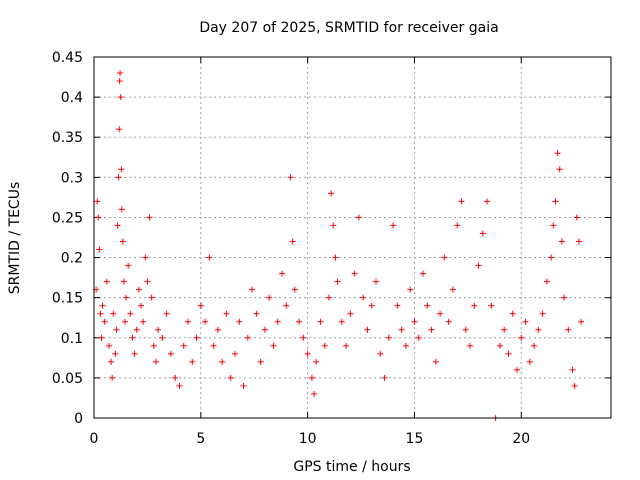 This screenshot has height=480, width=640. What do you see at coordinates (521, 439) in the screenshot?
I see `x-tick-label: 20` at bounding box center [521, 439].